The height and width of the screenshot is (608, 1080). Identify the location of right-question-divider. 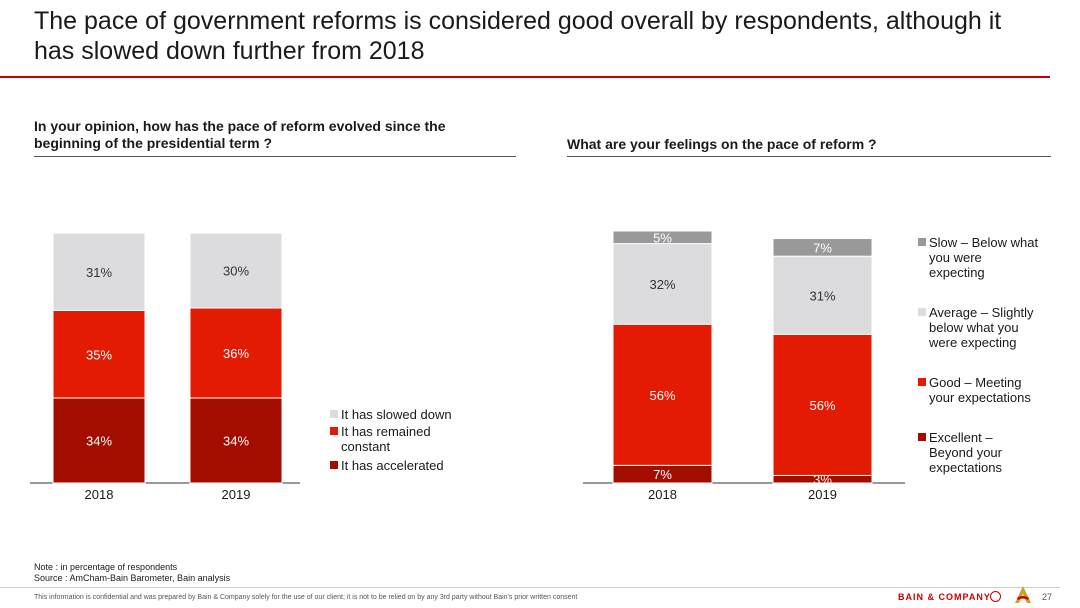
(809, 156).